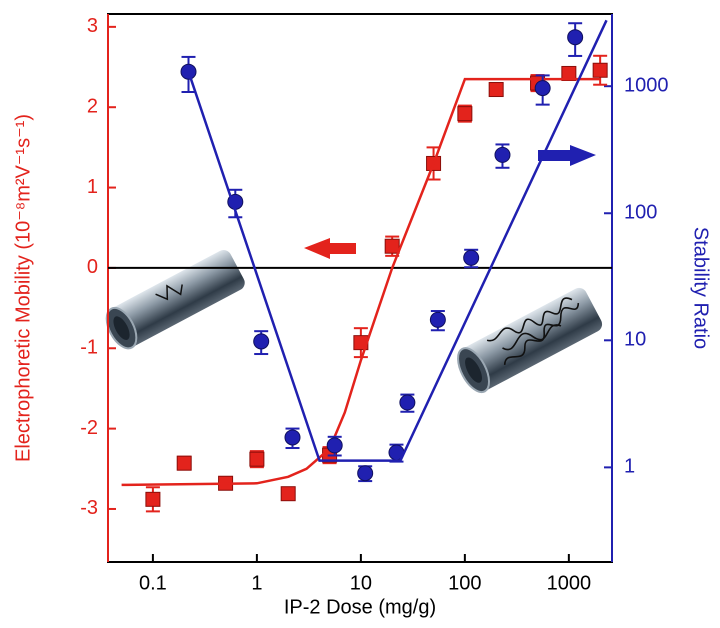 The height and width of the screenshot is (628, 720). Describe the element at coordinates (153, 583) in the screenshot. I see `x-tick-label: 0.1` at that location.